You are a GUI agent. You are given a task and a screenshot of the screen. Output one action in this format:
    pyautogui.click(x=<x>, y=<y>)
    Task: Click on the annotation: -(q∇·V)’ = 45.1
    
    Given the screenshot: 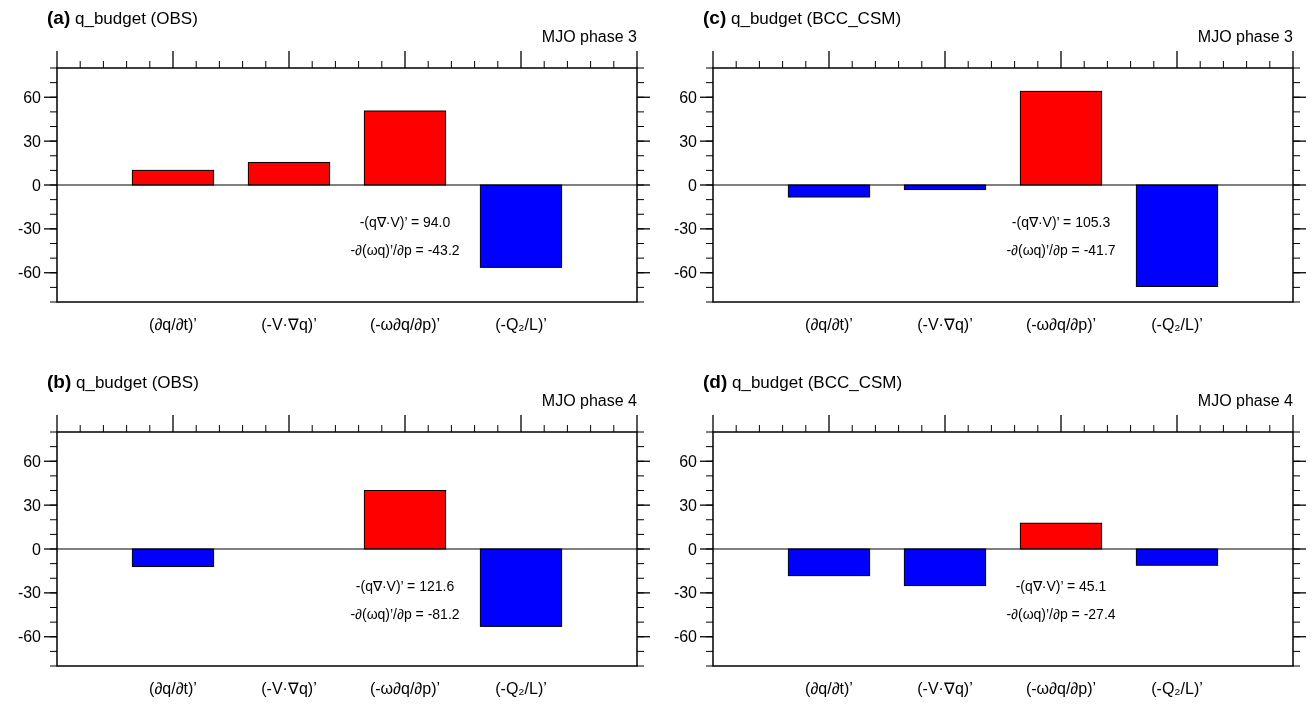 What is the action you would take?
    pyautogui.click(x=1061, y=586)
    